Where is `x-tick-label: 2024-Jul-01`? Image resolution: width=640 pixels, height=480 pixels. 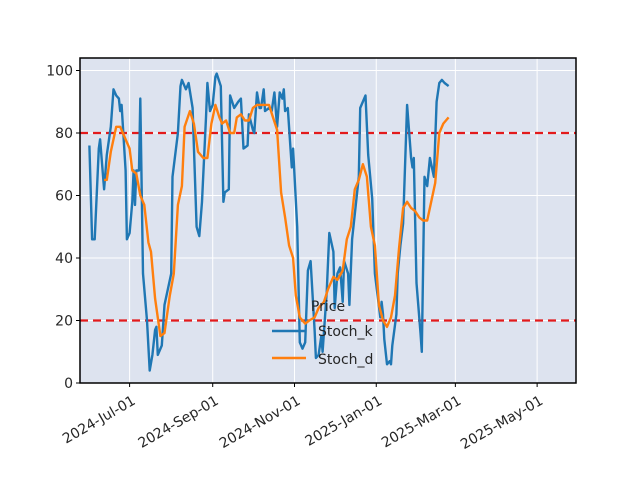 x-tick-label: 2024-Jul-01 is located at coordinates (99, 420).